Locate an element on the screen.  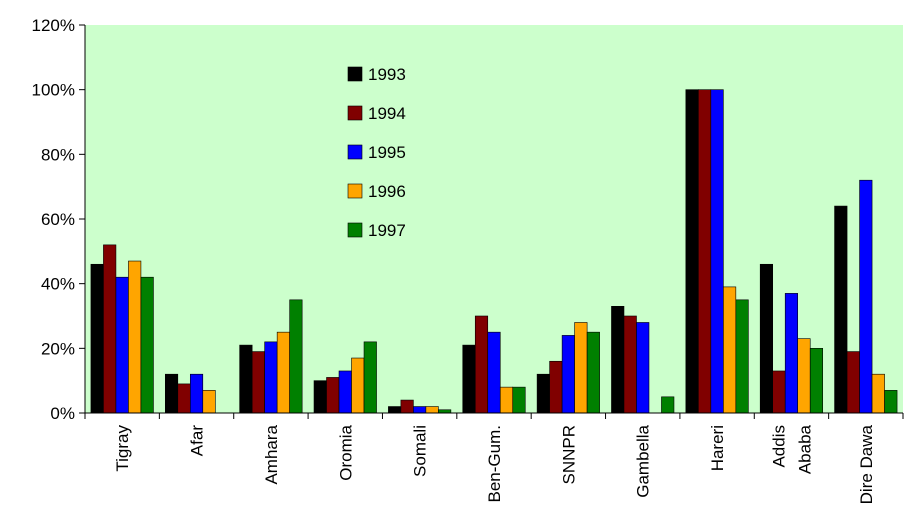
x-tick-label-line: Tigray is located at coordinates (122, 448).